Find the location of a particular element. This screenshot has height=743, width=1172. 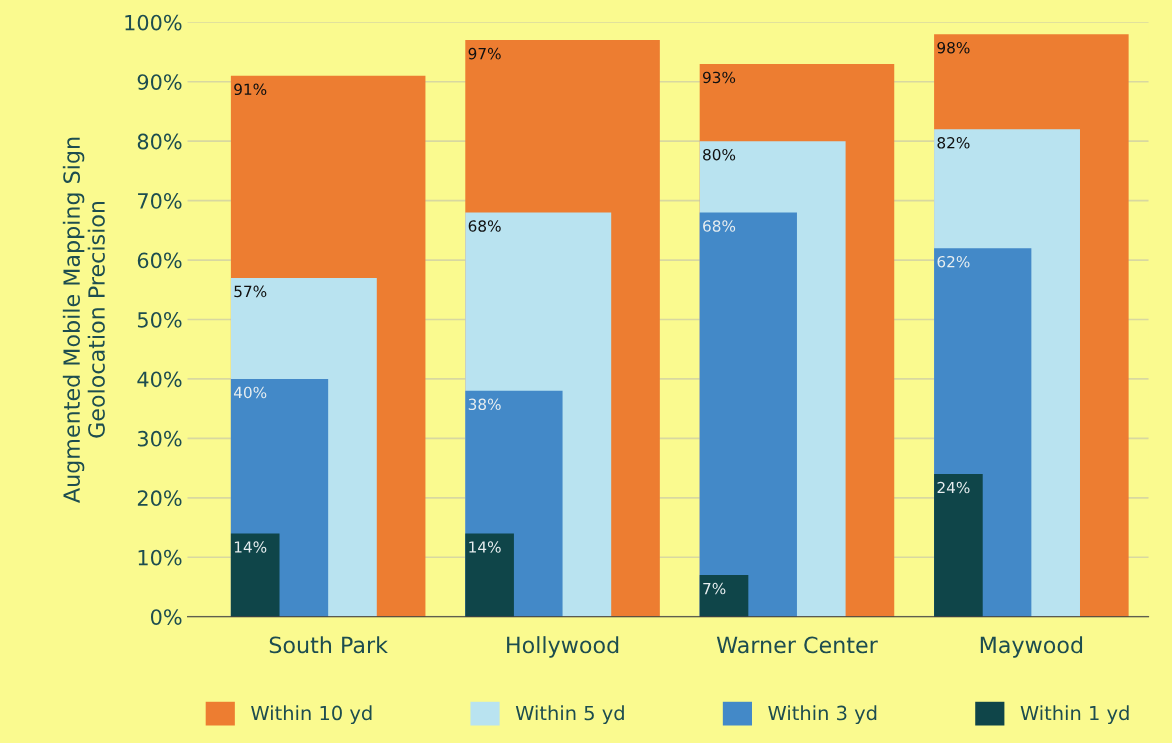

data-label: 93% is located at coordinates (719, 77).